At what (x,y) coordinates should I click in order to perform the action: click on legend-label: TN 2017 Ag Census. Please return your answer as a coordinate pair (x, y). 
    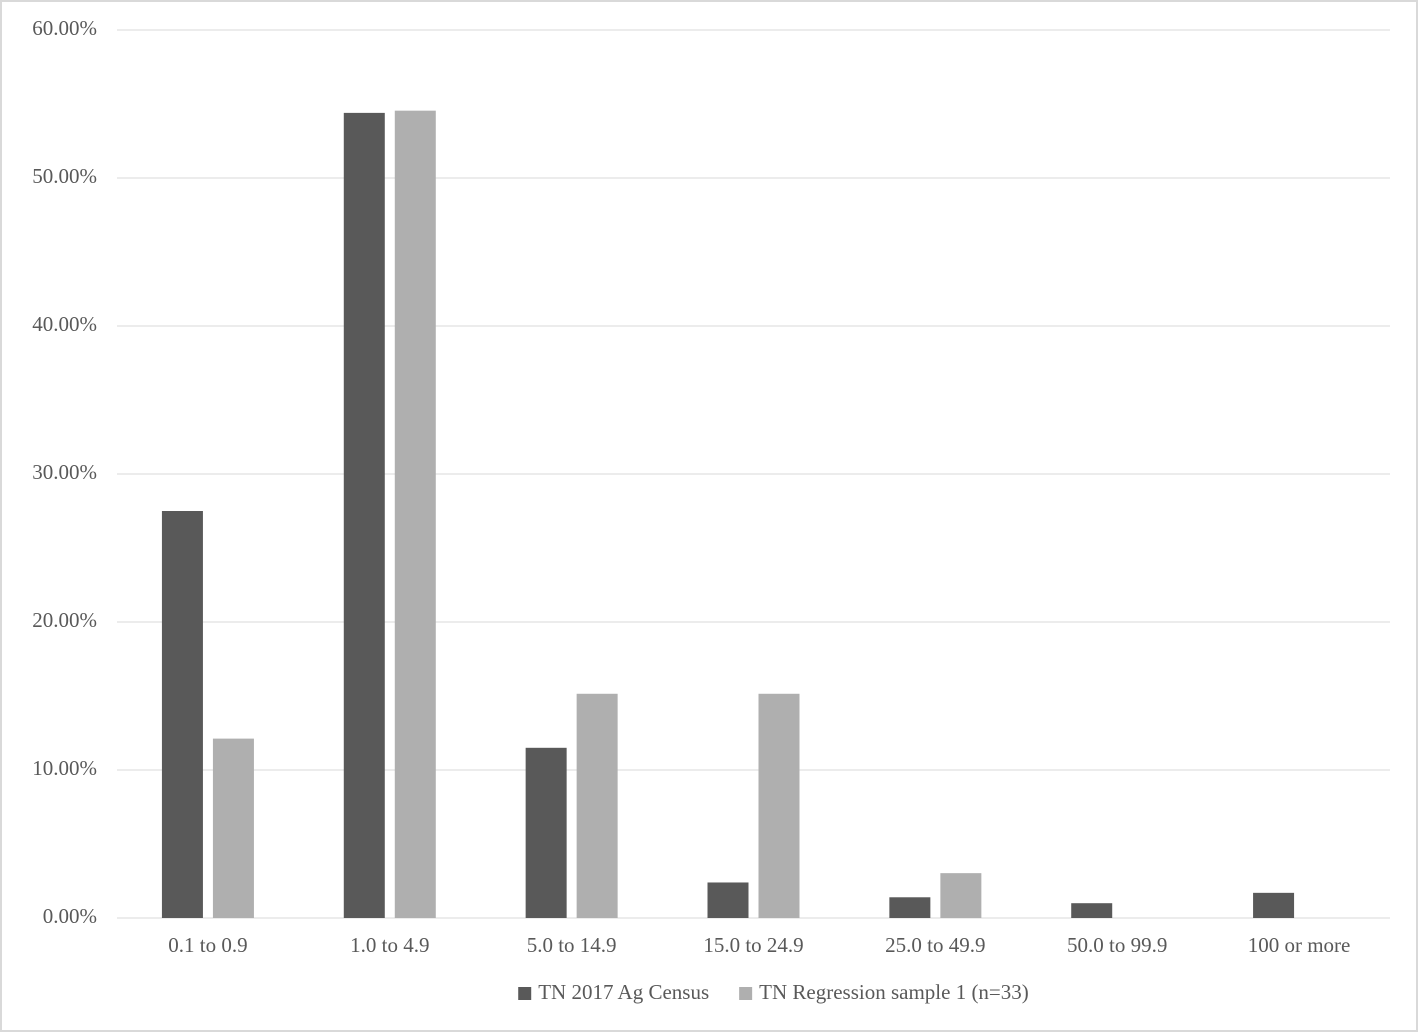
    Looking at the image, I should click on (623, 992).